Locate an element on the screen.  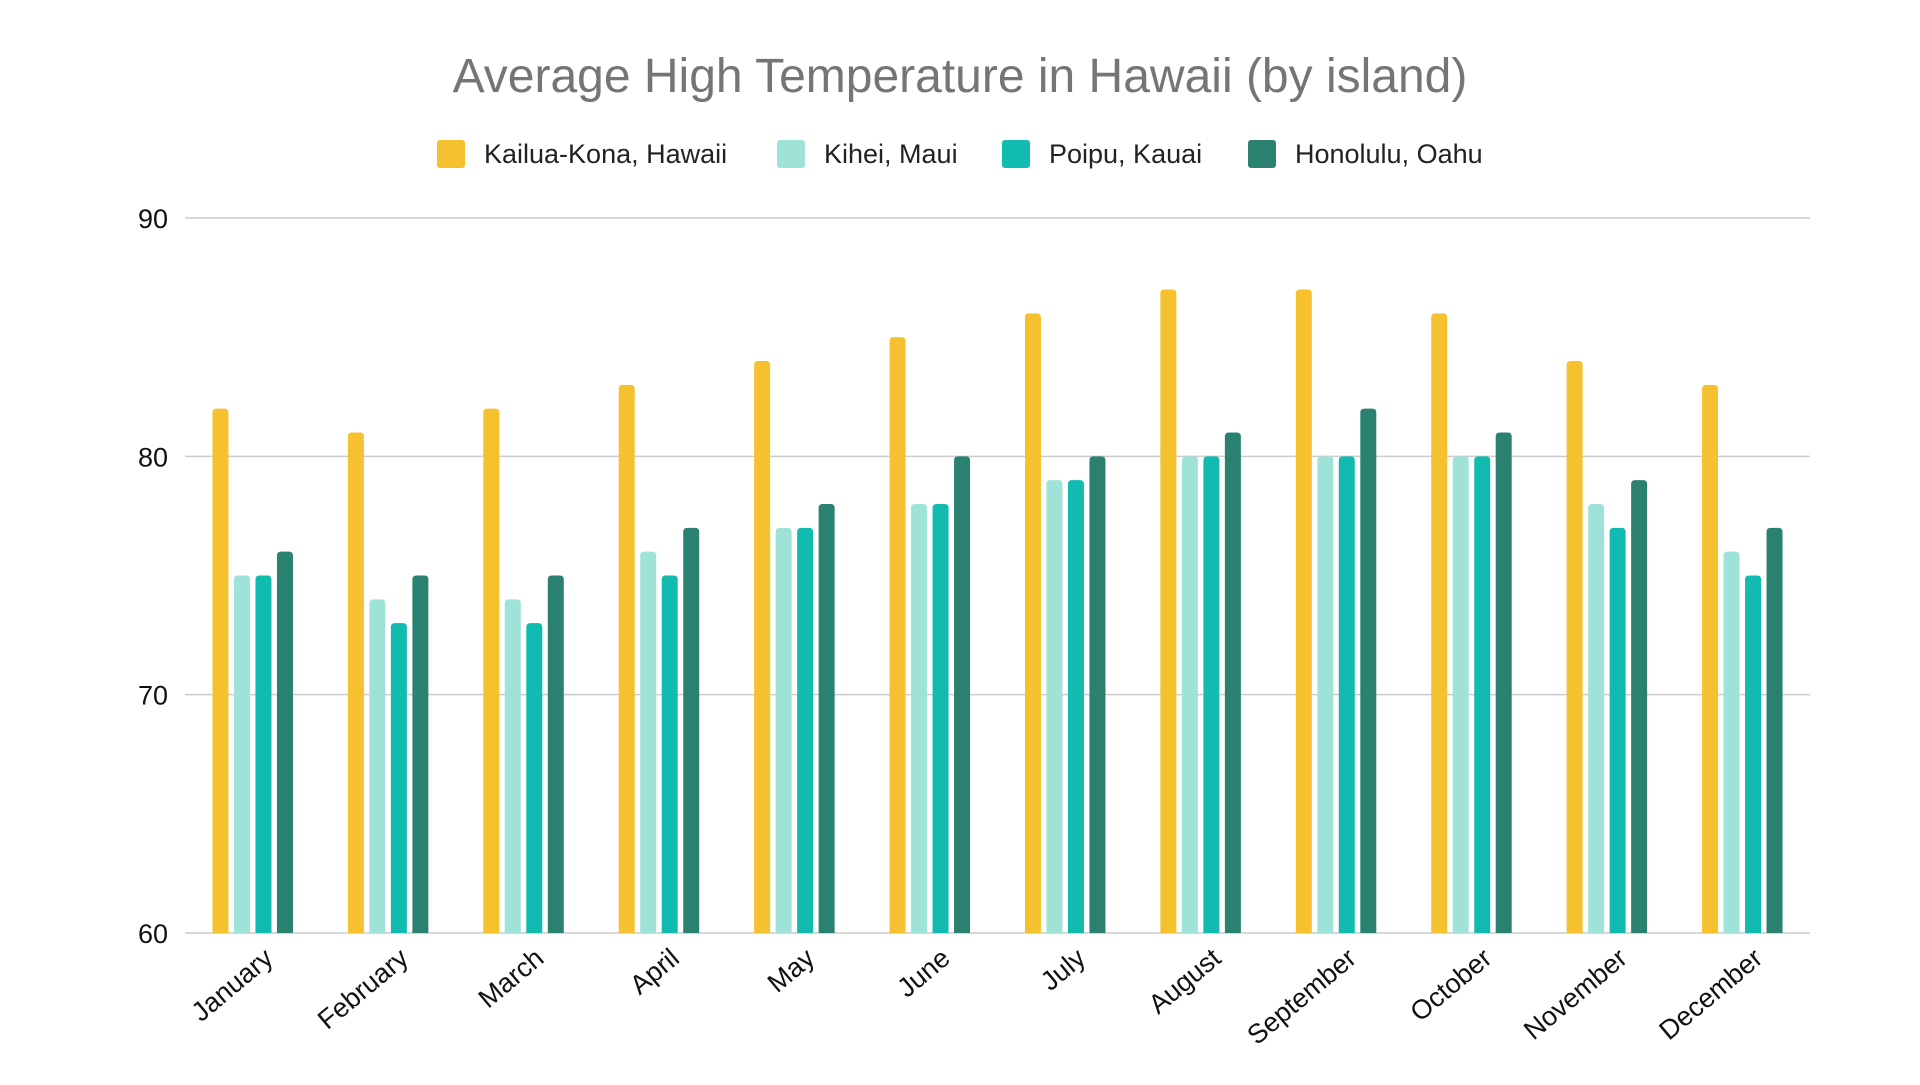
y-axis: 60 70 80 90 is located at coordinates (153, 576).